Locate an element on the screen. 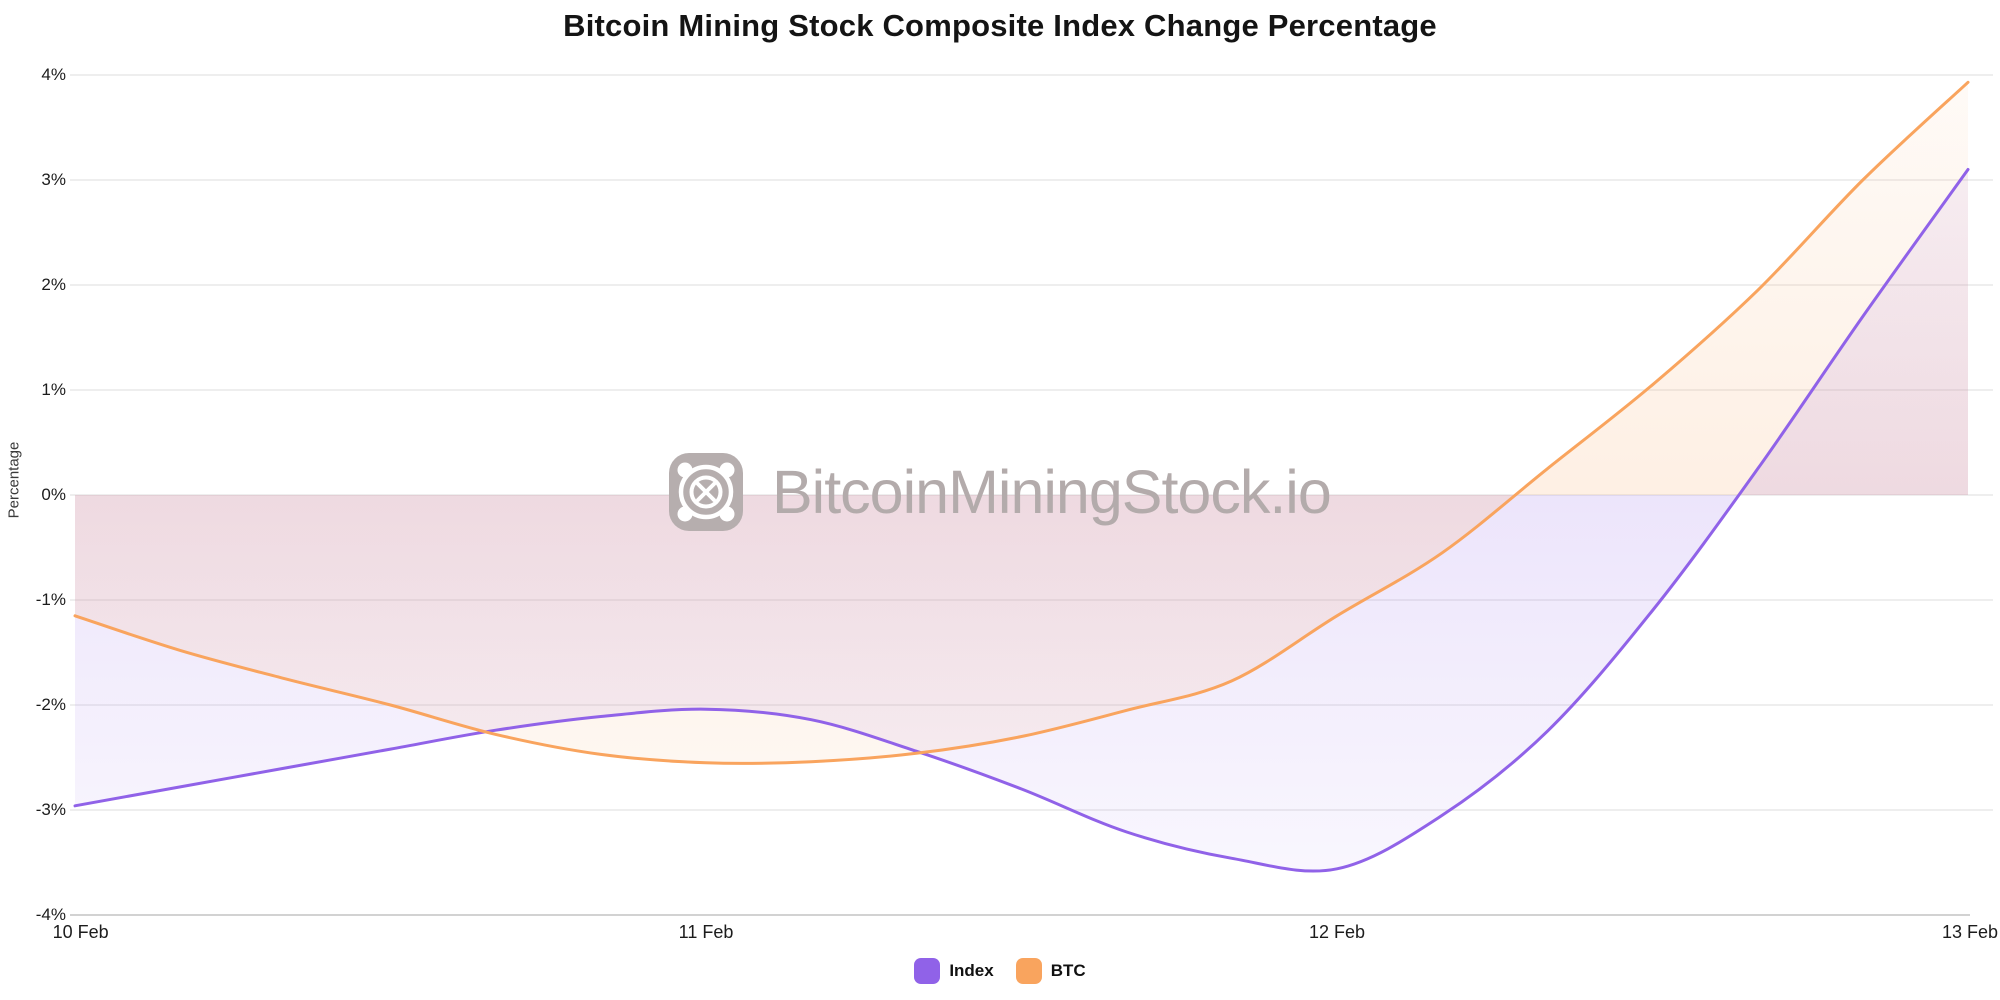  legend: Index BTC is located at coordinates (1000, 971).